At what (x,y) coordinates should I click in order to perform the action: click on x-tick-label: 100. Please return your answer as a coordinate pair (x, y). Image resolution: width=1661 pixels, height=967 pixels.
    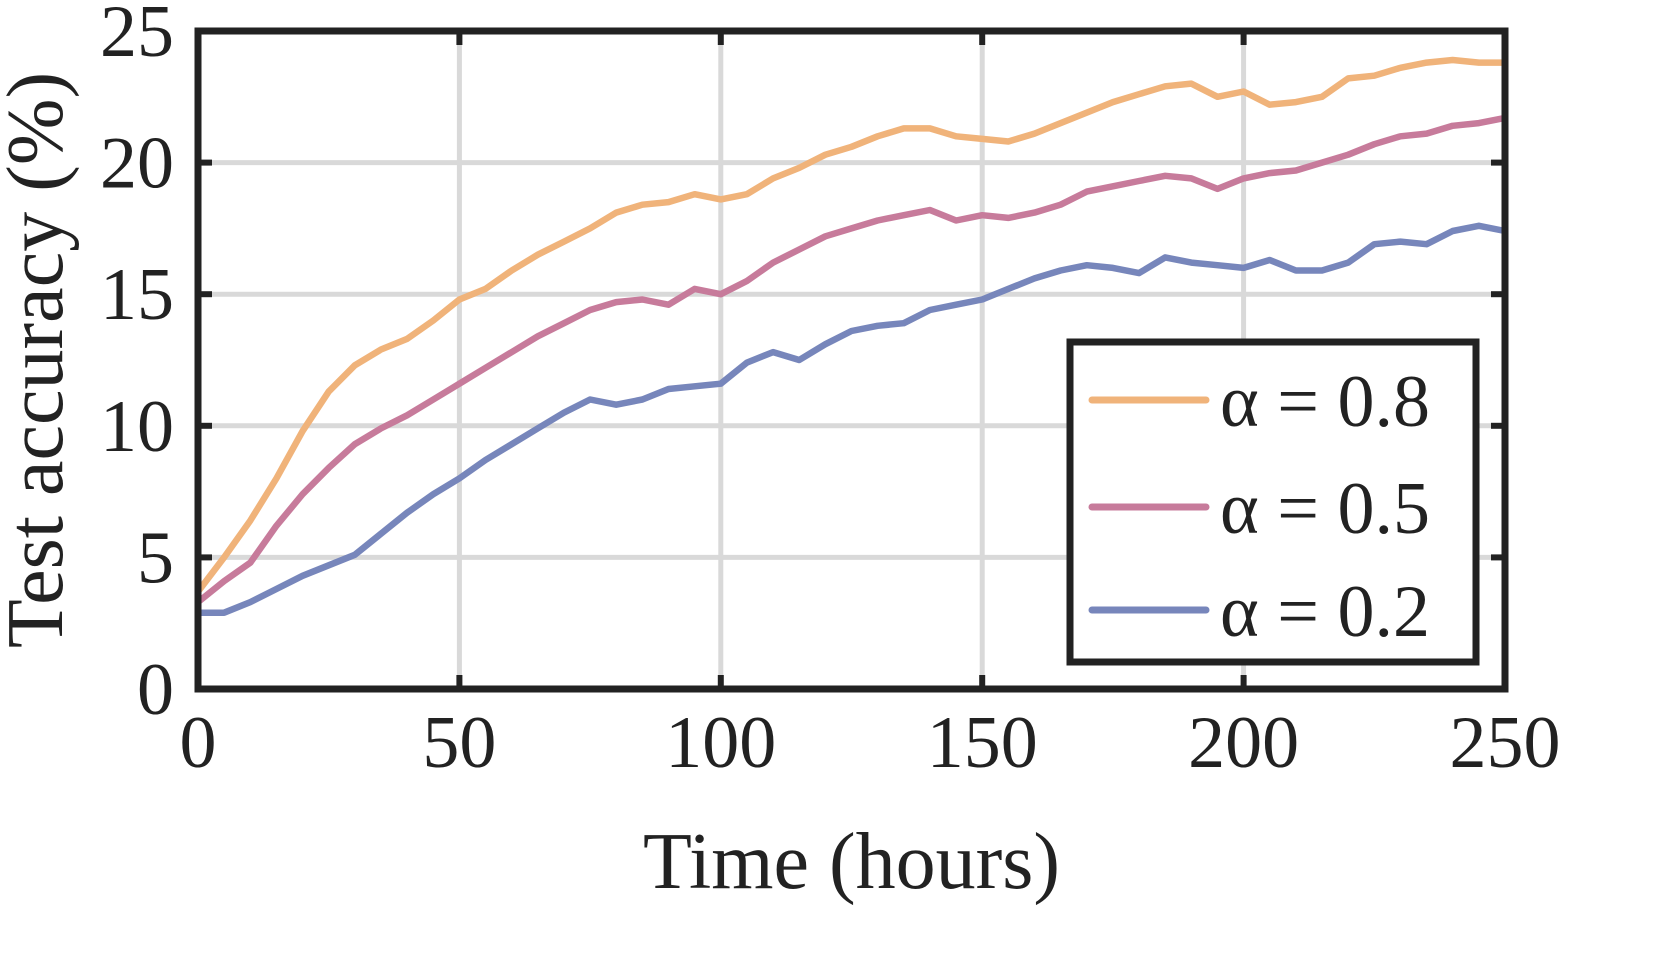
    Looking at the image, I should click on (720, 743).